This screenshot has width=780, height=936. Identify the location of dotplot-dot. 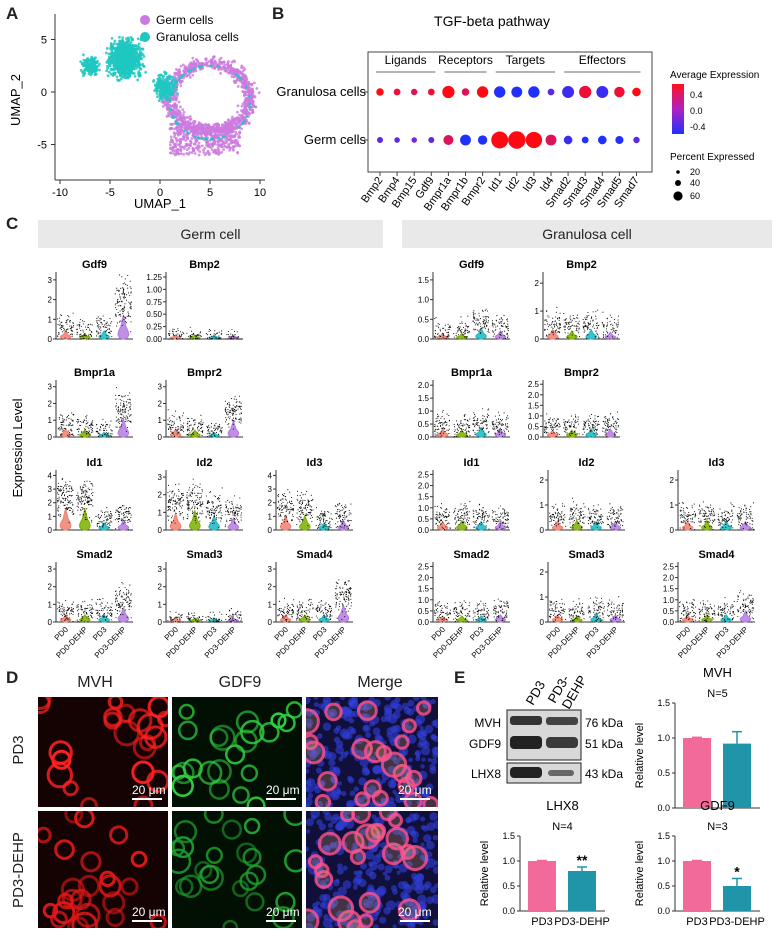
(534, 92).